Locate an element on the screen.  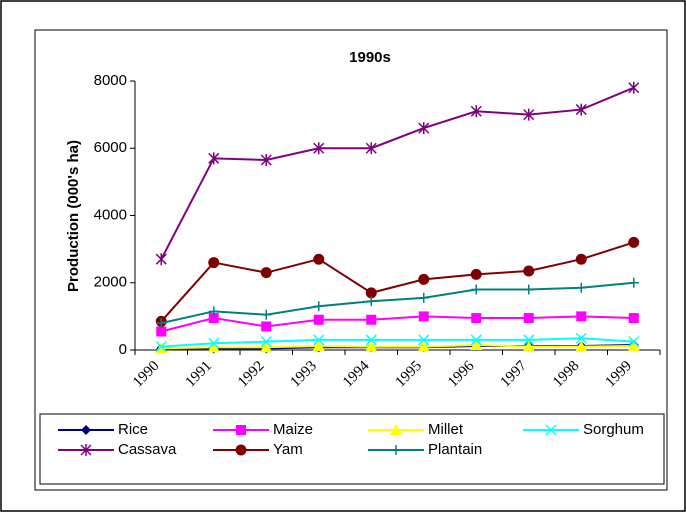
legend-label: Plantain is located at coordinates (455, 449).